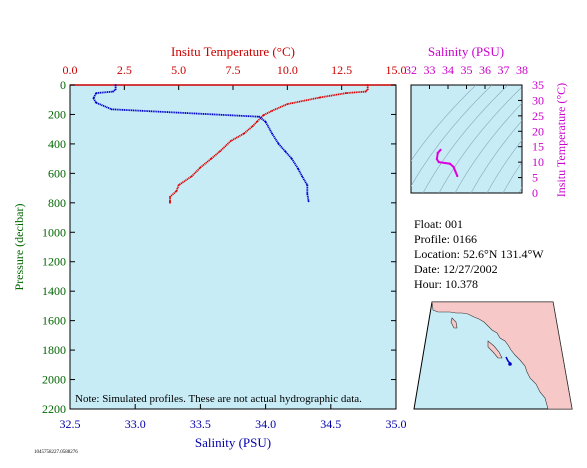 This screenshot has width=587, height=468. Describe the element at coordinates (538, 147) in the screenshot. I see `ts-temperature-tick-label: 15` at that location.